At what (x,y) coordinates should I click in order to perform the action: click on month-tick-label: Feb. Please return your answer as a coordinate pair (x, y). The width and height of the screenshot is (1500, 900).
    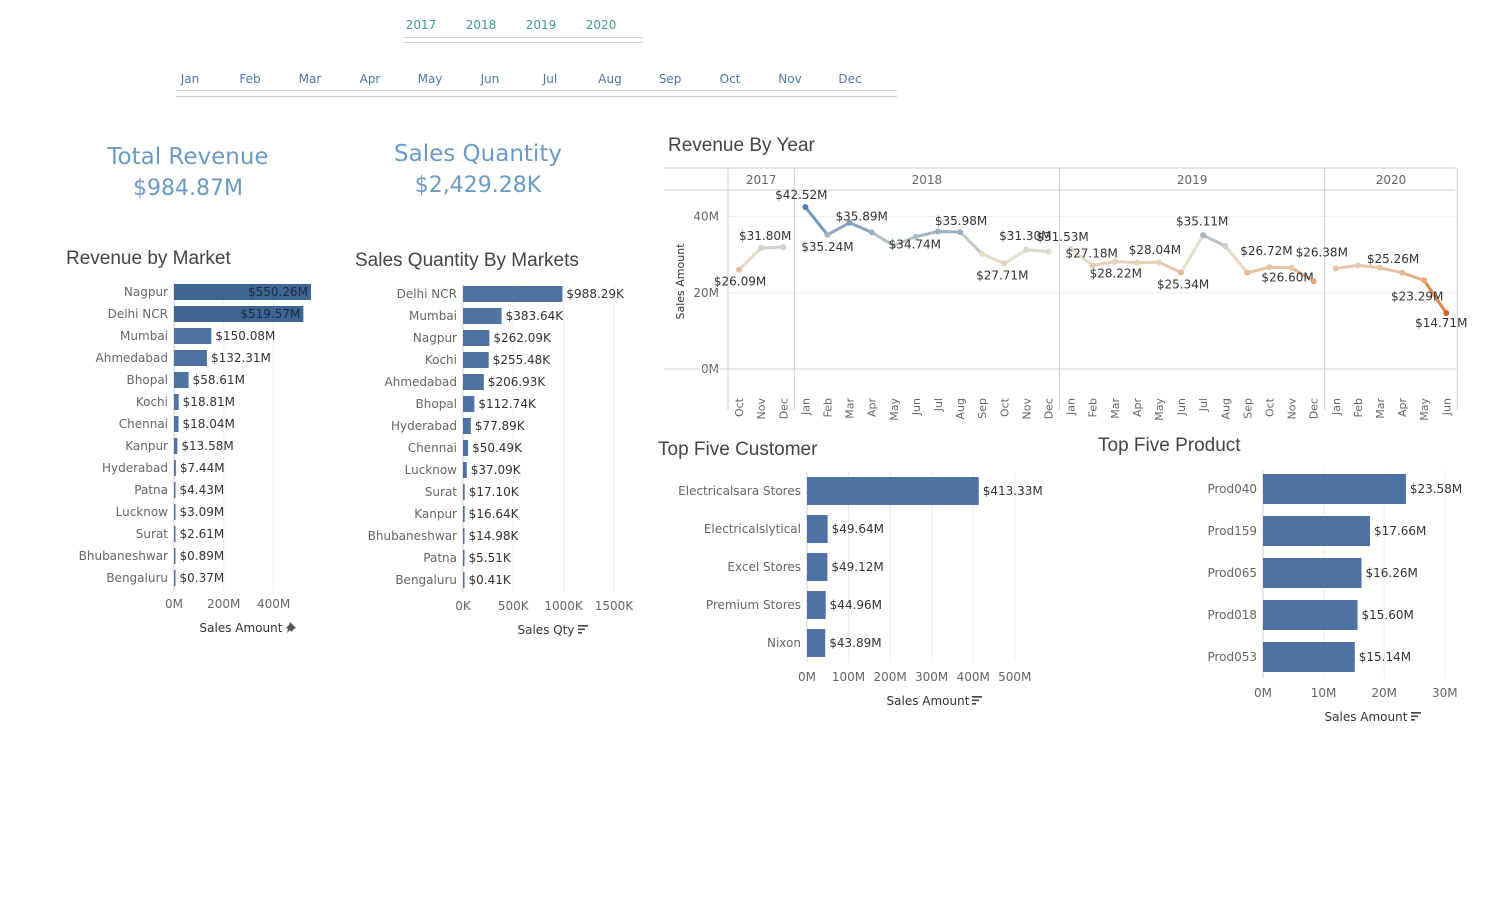
    Looking at the image, I should click on (1358, 407).